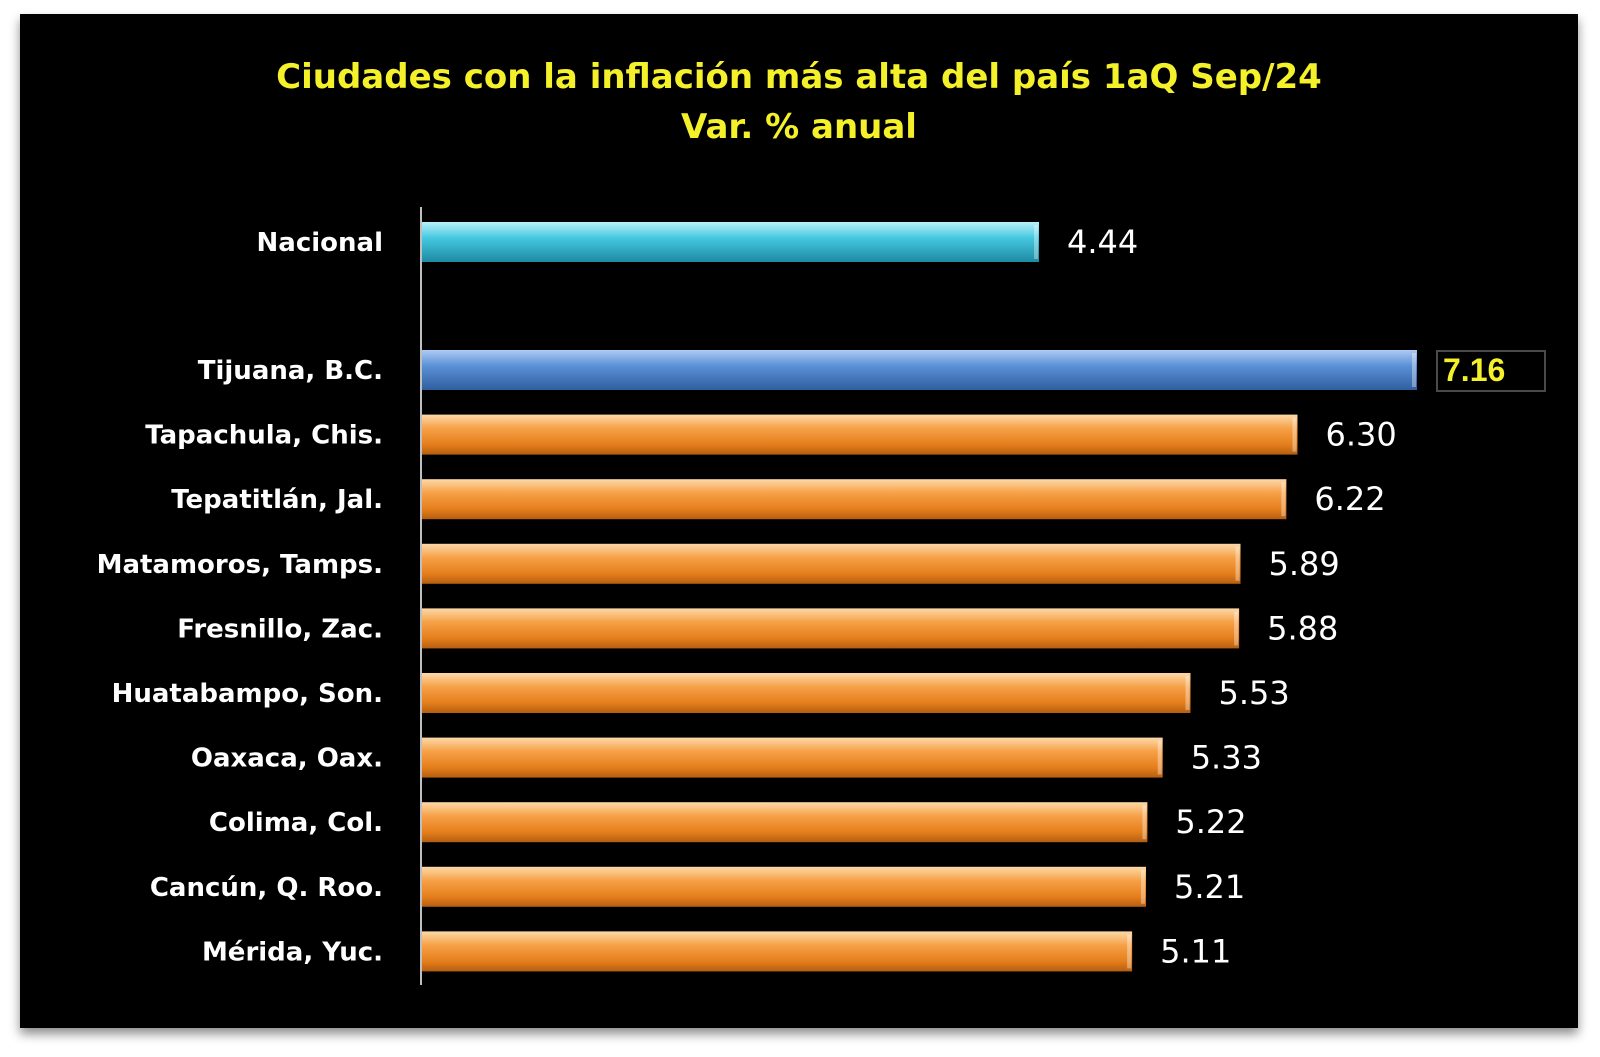  I want to click on category-label-huatabampo-son: Huatabampo, Son., so click(247, 694).